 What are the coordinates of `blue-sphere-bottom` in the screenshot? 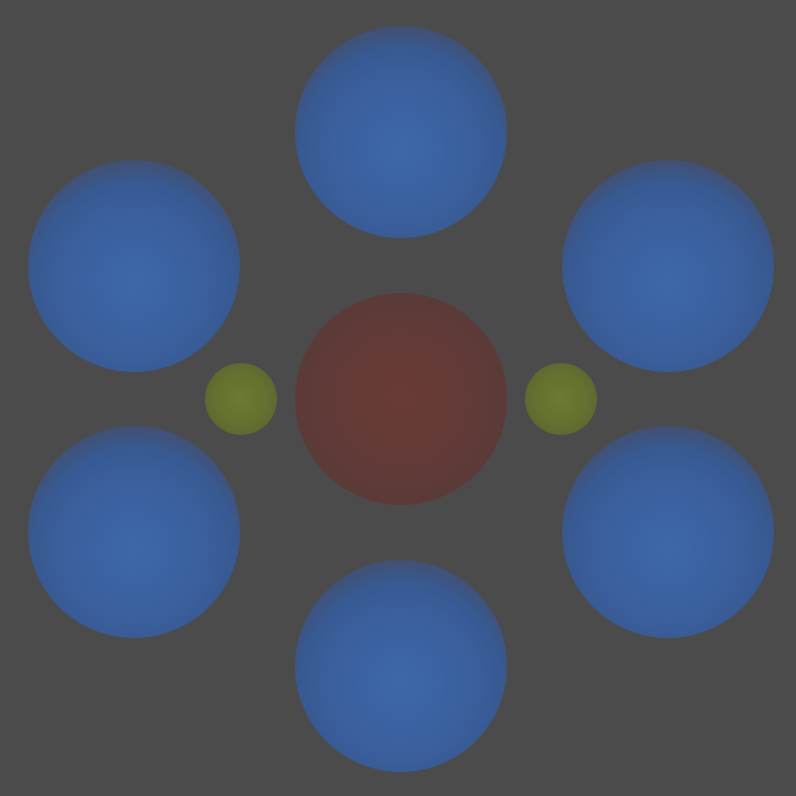 It's located at (401, 666).